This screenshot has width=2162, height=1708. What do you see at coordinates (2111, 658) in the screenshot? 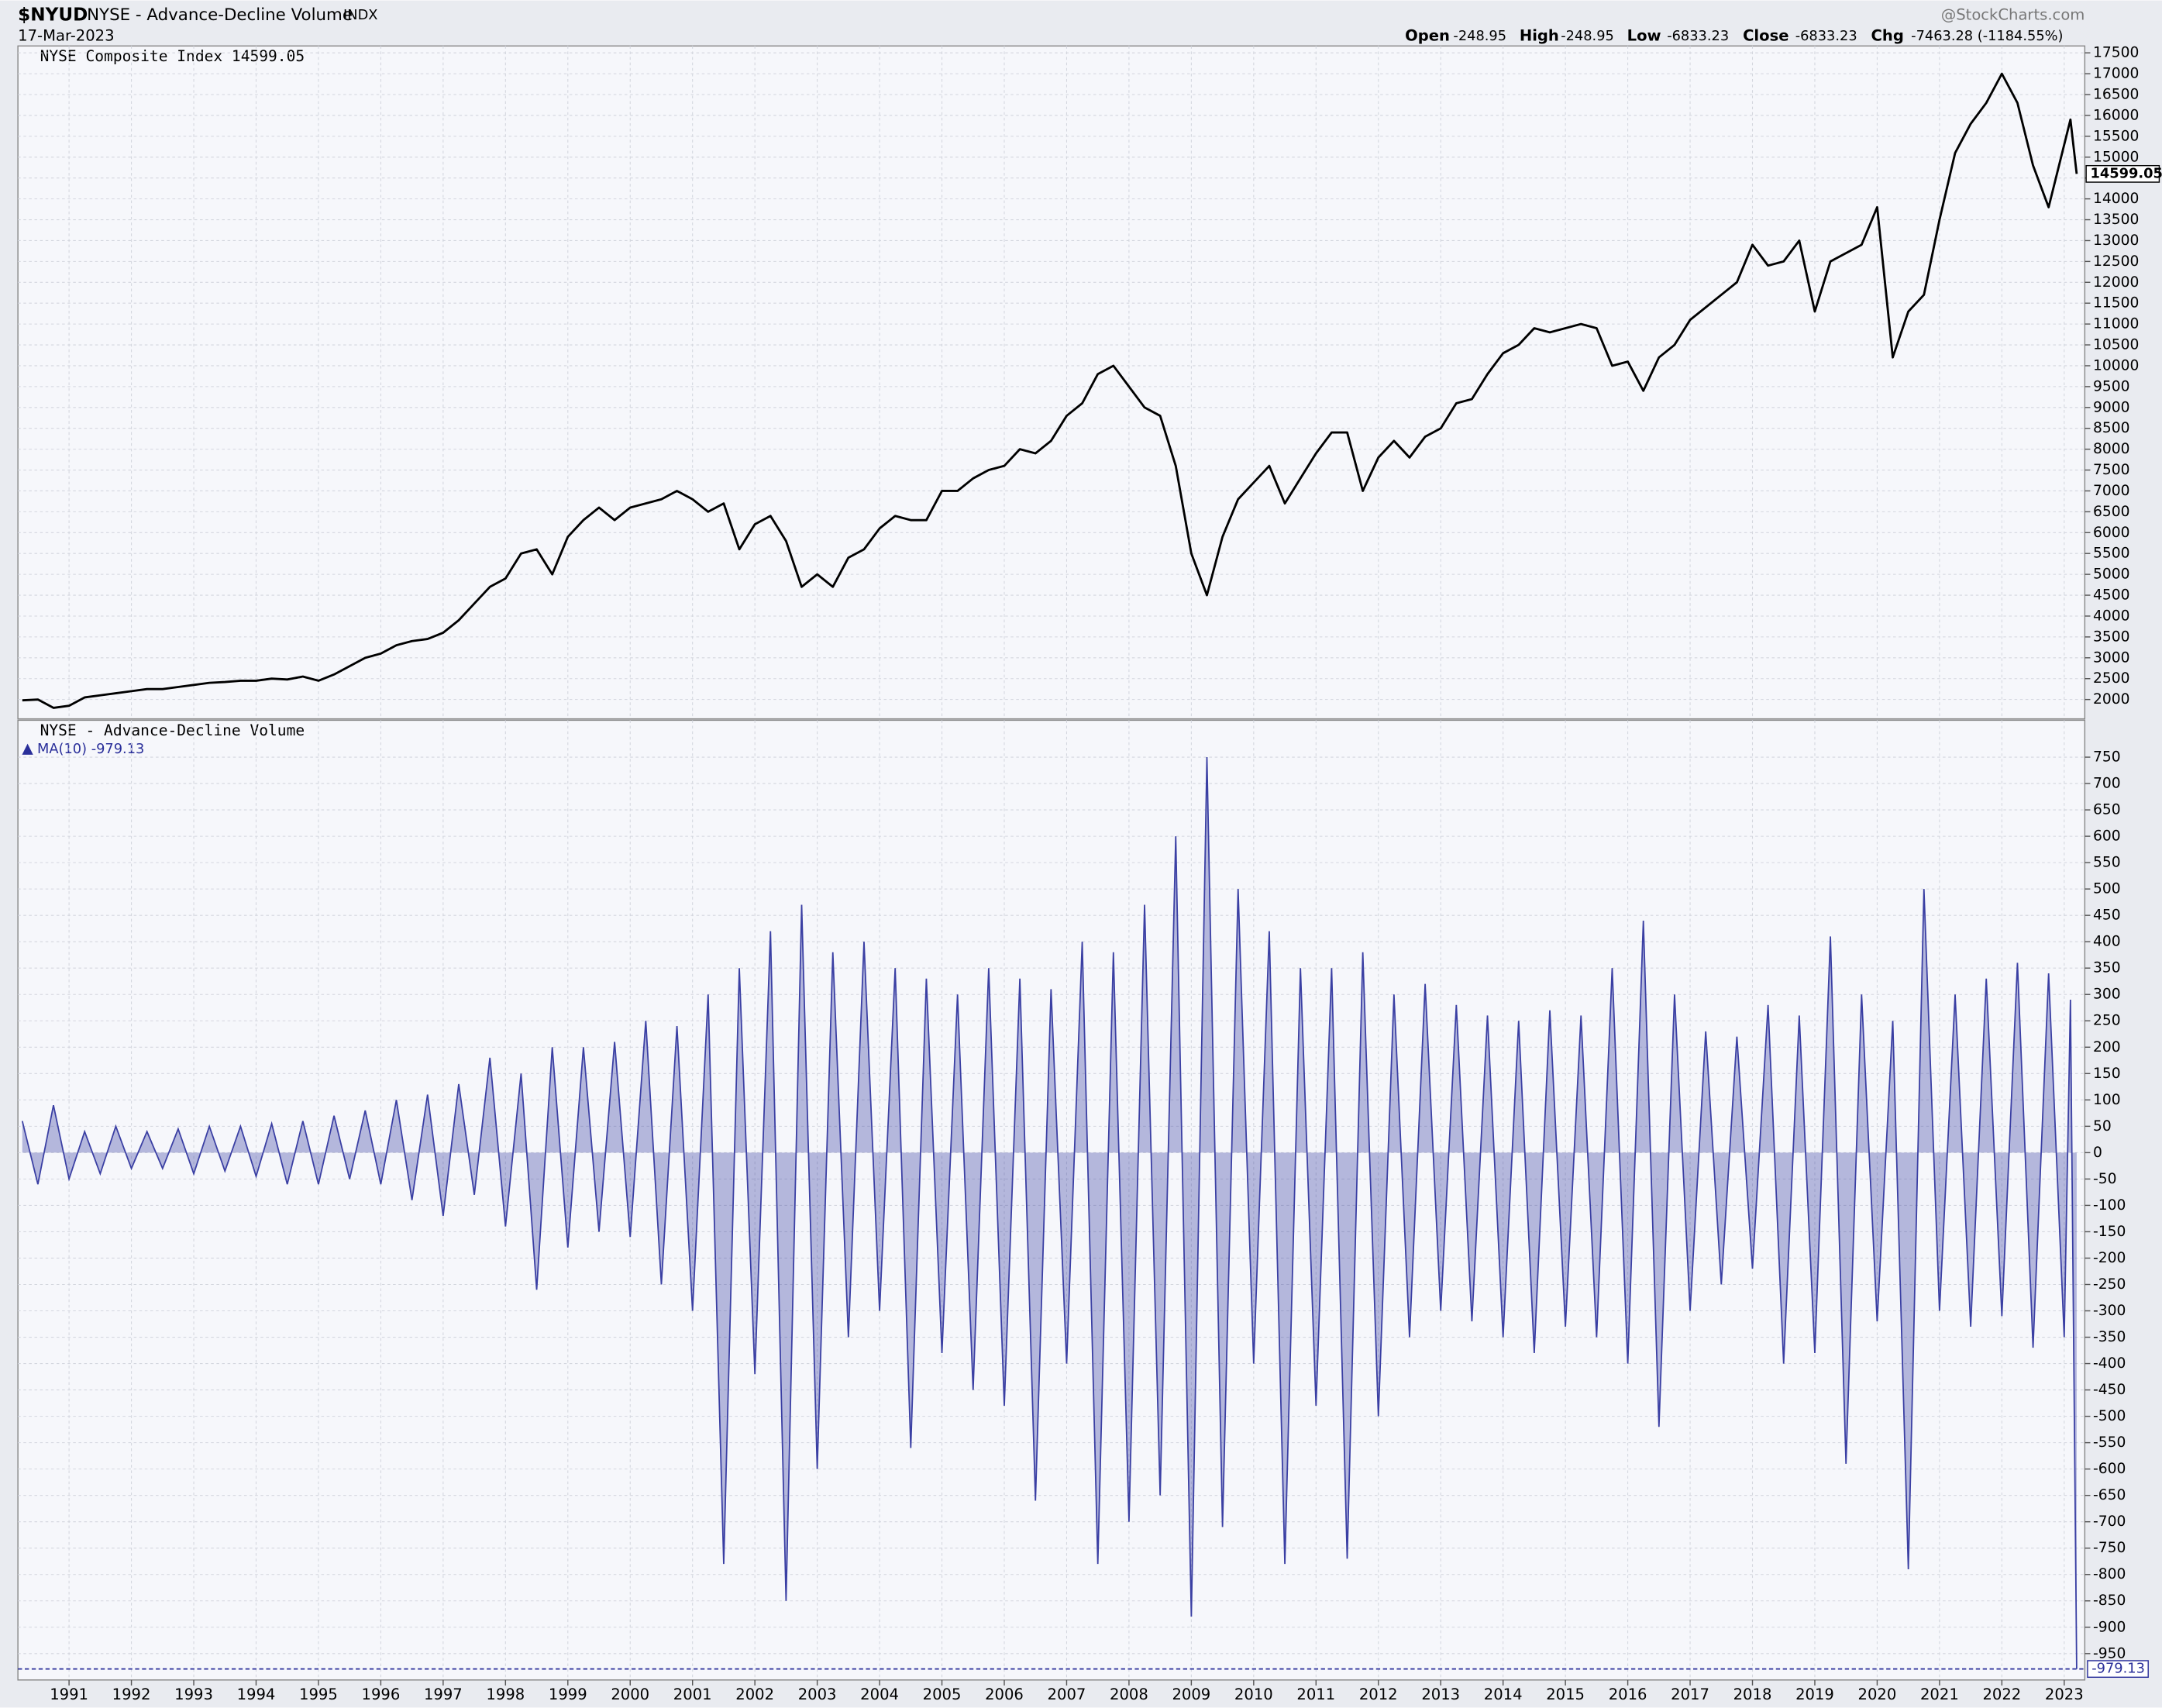
I see `y-tick-label: 3000` at bounding box center [2111, 658].